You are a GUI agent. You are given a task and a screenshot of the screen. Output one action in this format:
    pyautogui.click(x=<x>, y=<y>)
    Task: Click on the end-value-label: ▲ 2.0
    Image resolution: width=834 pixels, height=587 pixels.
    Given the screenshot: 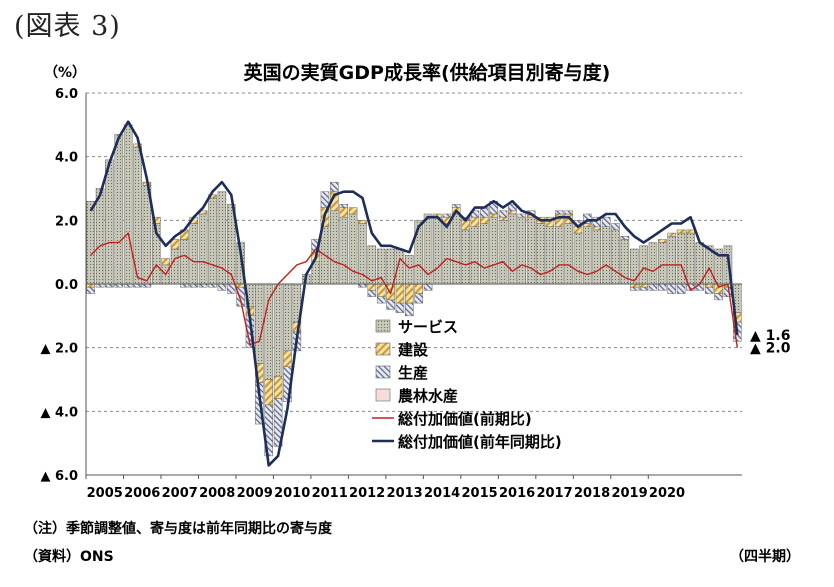 What is the action you would take?
    pyautogui.click(x=770, y=349)
    